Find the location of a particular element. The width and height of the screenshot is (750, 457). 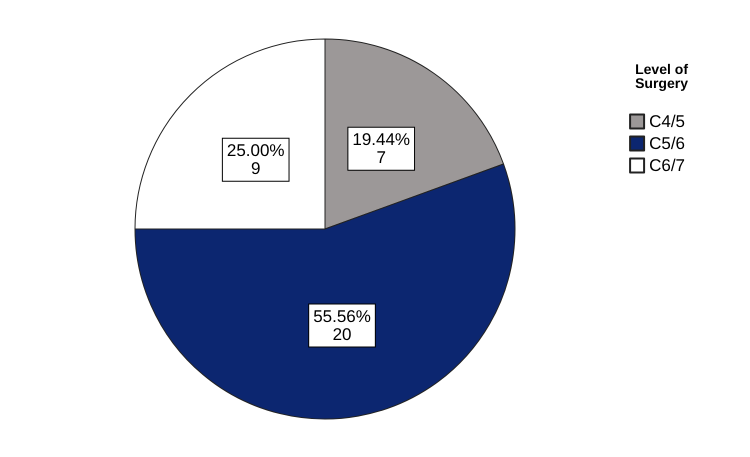

legend-label: C6/7 is located at coordinates (667, 165).